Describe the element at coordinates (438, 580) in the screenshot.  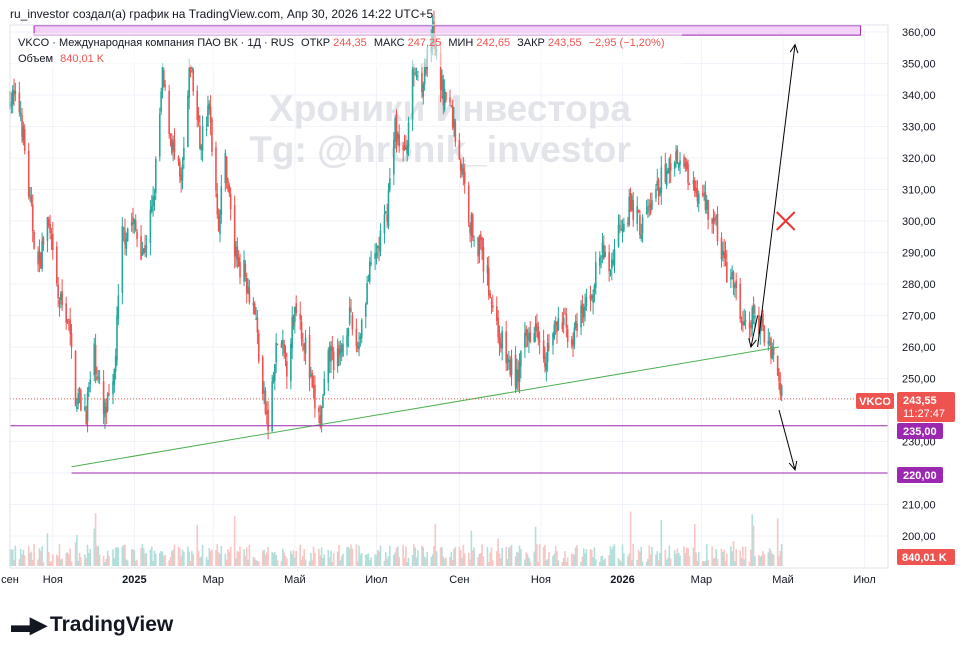
I see `time-axis: сен Ноя 2025 Мар Май Июл Сен Ноя 2026 Мар Май Июл` at that location.